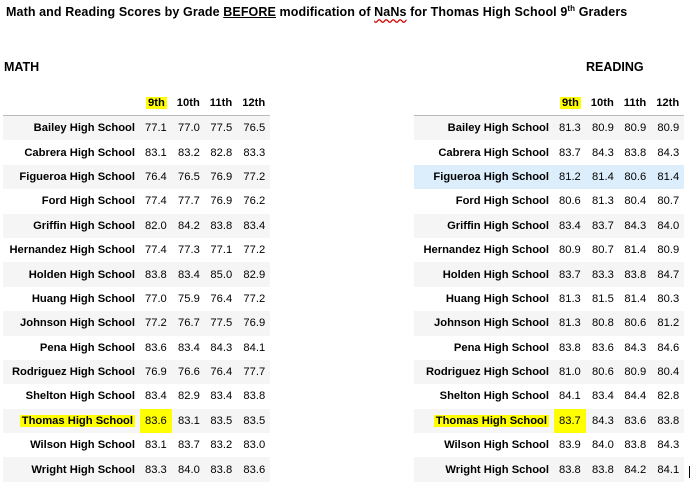  What do you see at coordinates (254, 201) in the screenshot?
I see `score-cell: 76.2` at bounding box center [254, 201].